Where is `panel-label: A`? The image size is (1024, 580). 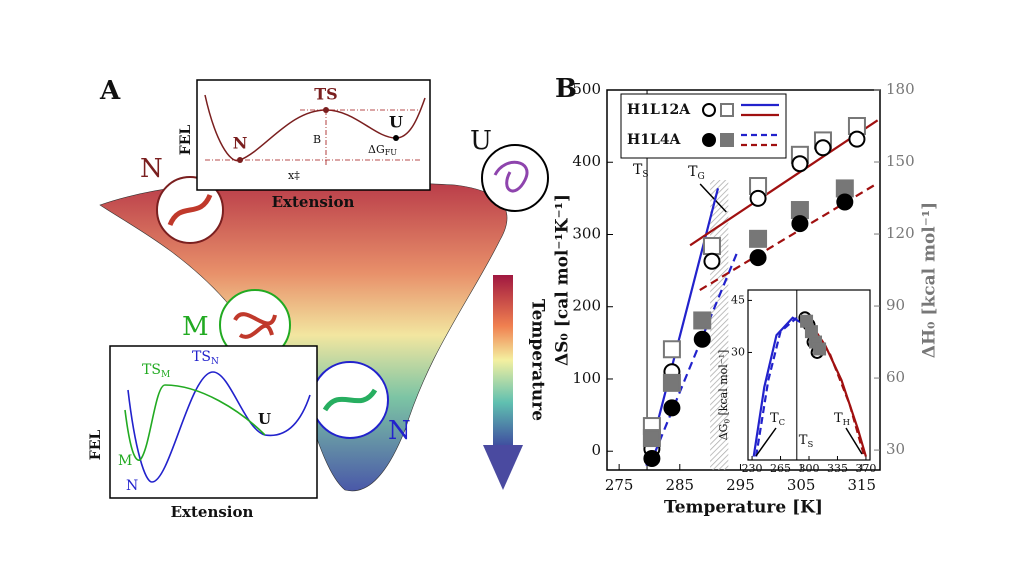 panel-label: A is located at coordinates (110, 91).